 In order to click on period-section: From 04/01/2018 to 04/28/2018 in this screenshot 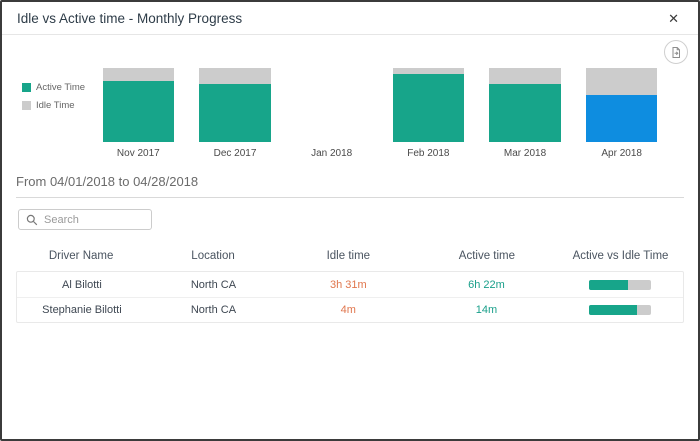, I will do `click(350, 186)`.